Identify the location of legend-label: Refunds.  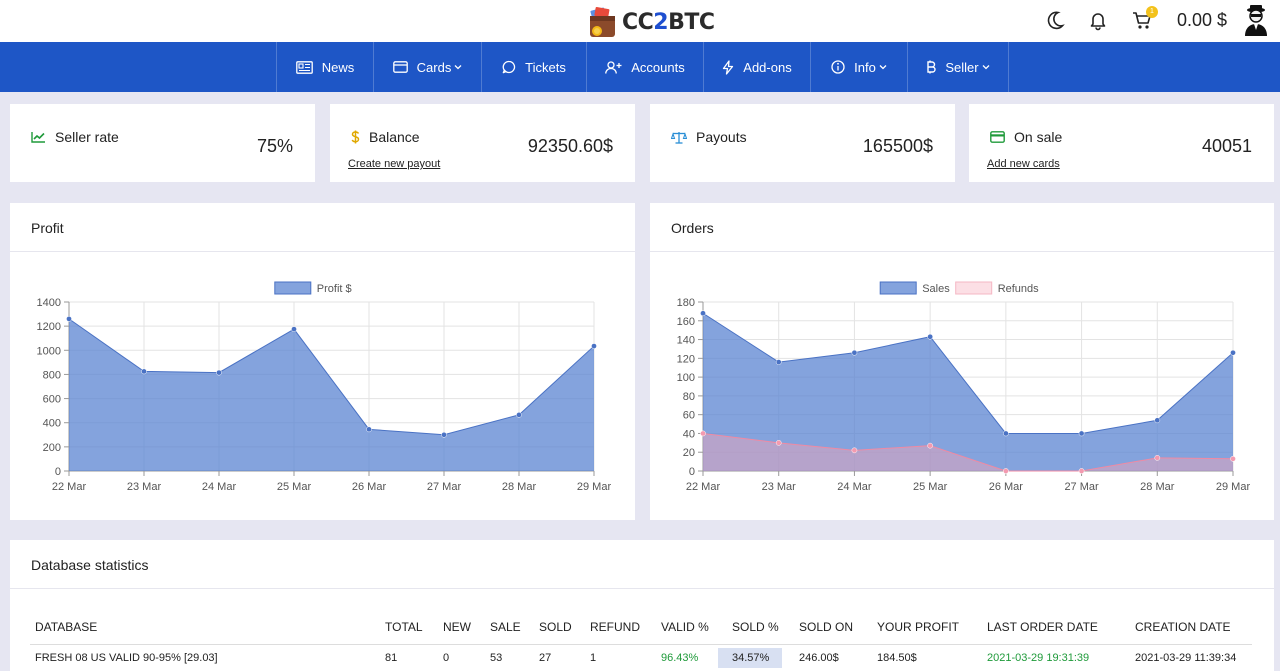
(1018, 289).